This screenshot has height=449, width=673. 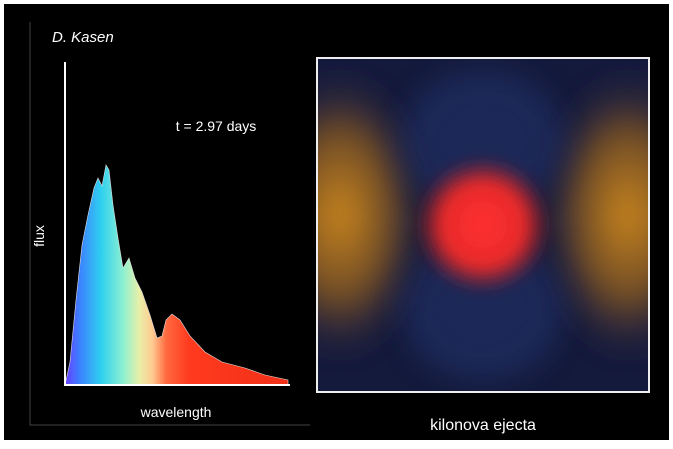 What do you see at coordinates (83, 37) in the screenshot?
I see `credit: D. Kasen` at bounding box center [83, 37].